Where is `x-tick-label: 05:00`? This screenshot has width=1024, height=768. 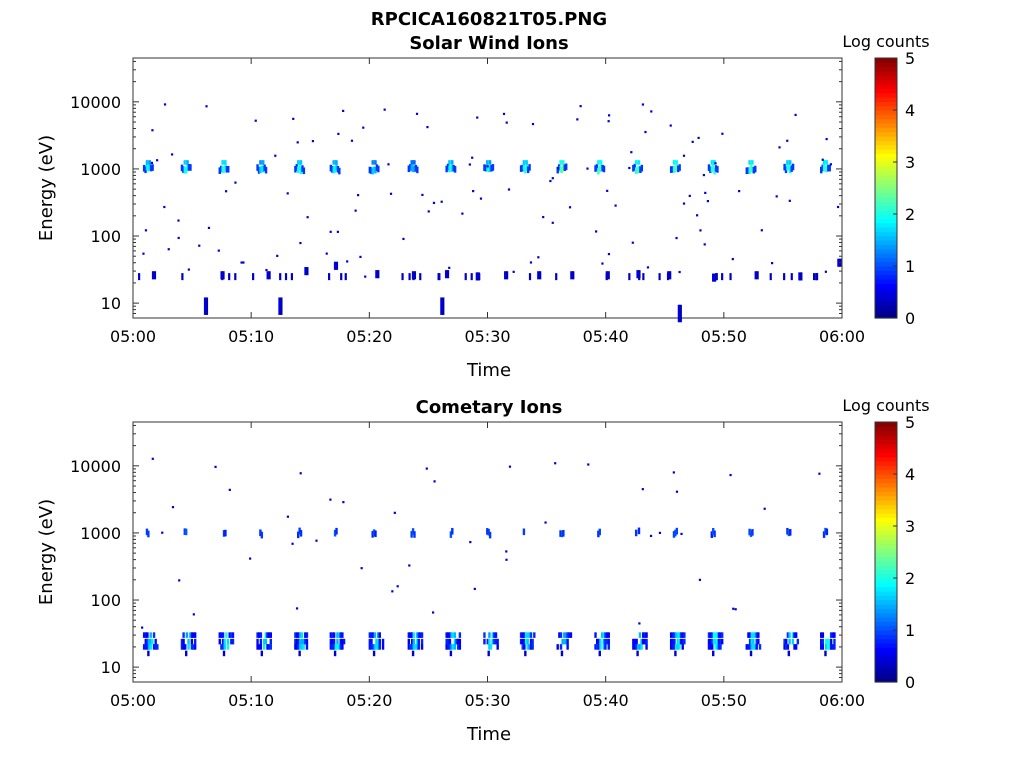 x-tick-label: 05:00 is located at coordinates (133, 700).